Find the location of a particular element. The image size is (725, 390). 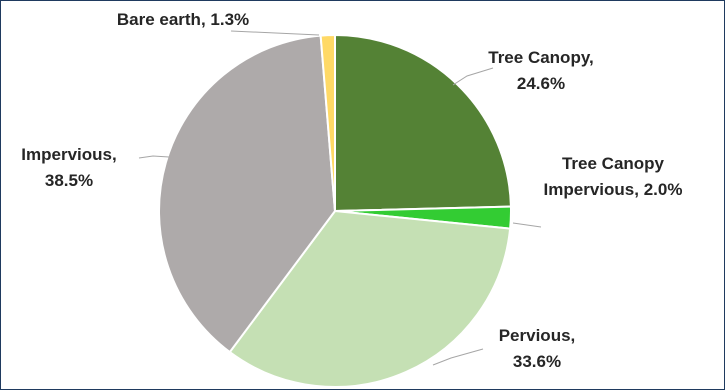

data-label-line: Tree Canopy is located at coordinates (613, 163).